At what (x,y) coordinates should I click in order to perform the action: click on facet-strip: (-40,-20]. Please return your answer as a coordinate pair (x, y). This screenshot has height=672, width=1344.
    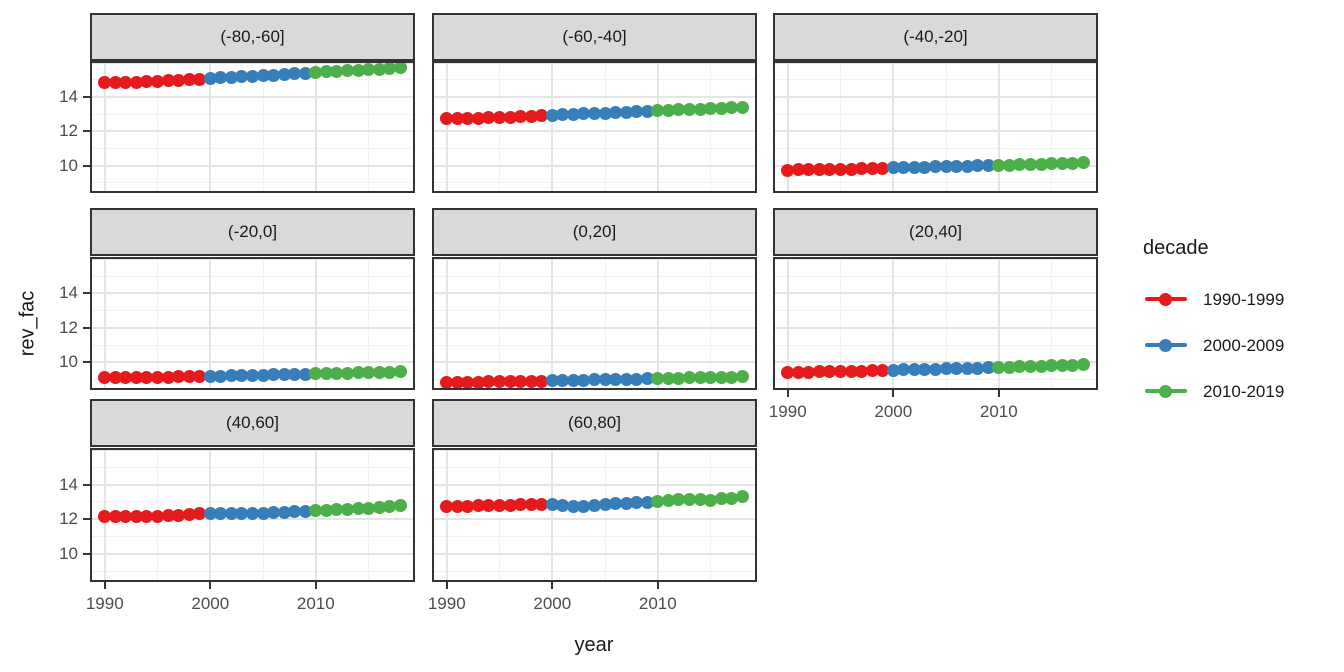
    Looking at the image, I should click on (935, 37).